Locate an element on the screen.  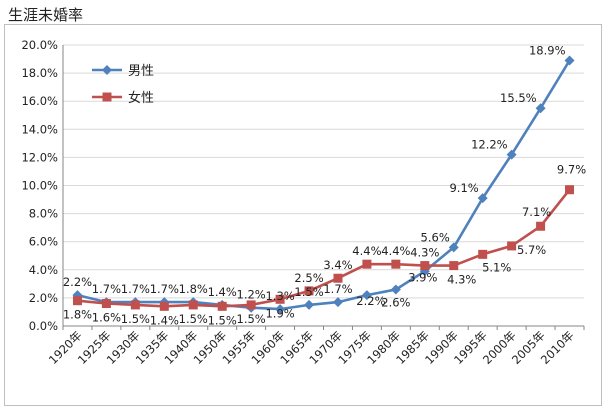
data-label: 7.1% is located at coordinates (536, 212).